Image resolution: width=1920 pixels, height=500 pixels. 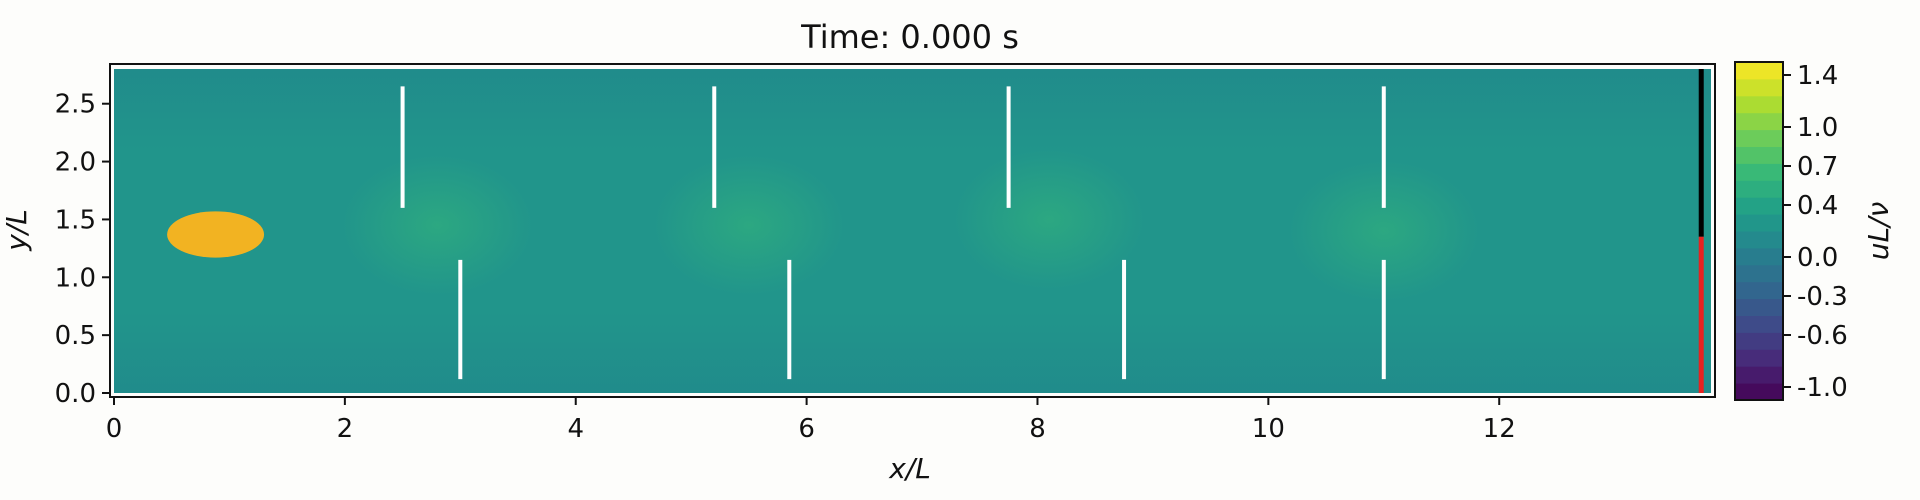 What do you see at coordinates (216, 234) in the screenshot?
I see `particle` at bounding box center [216, 234].